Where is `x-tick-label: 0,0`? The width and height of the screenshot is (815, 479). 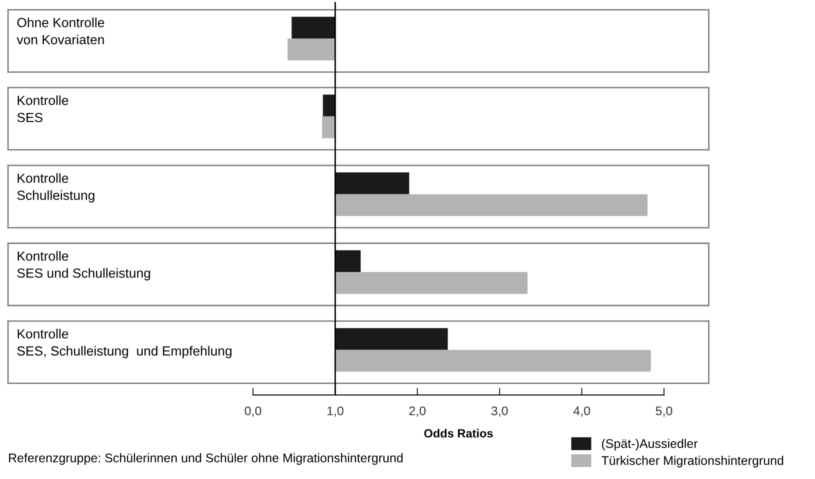
x-tick-label: 0,0 is located at coordinates (253, 411).